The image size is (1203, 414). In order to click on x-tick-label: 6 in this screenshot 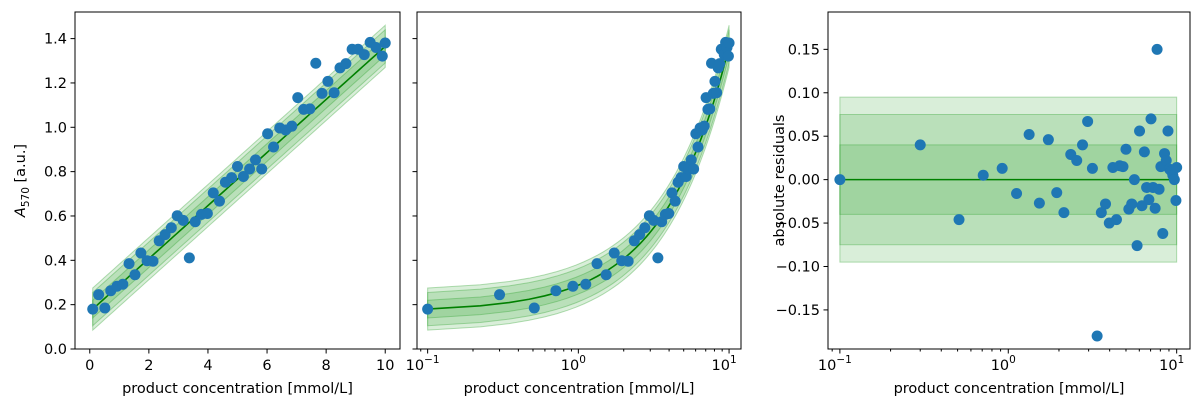, I will do `click(266, 366)`.